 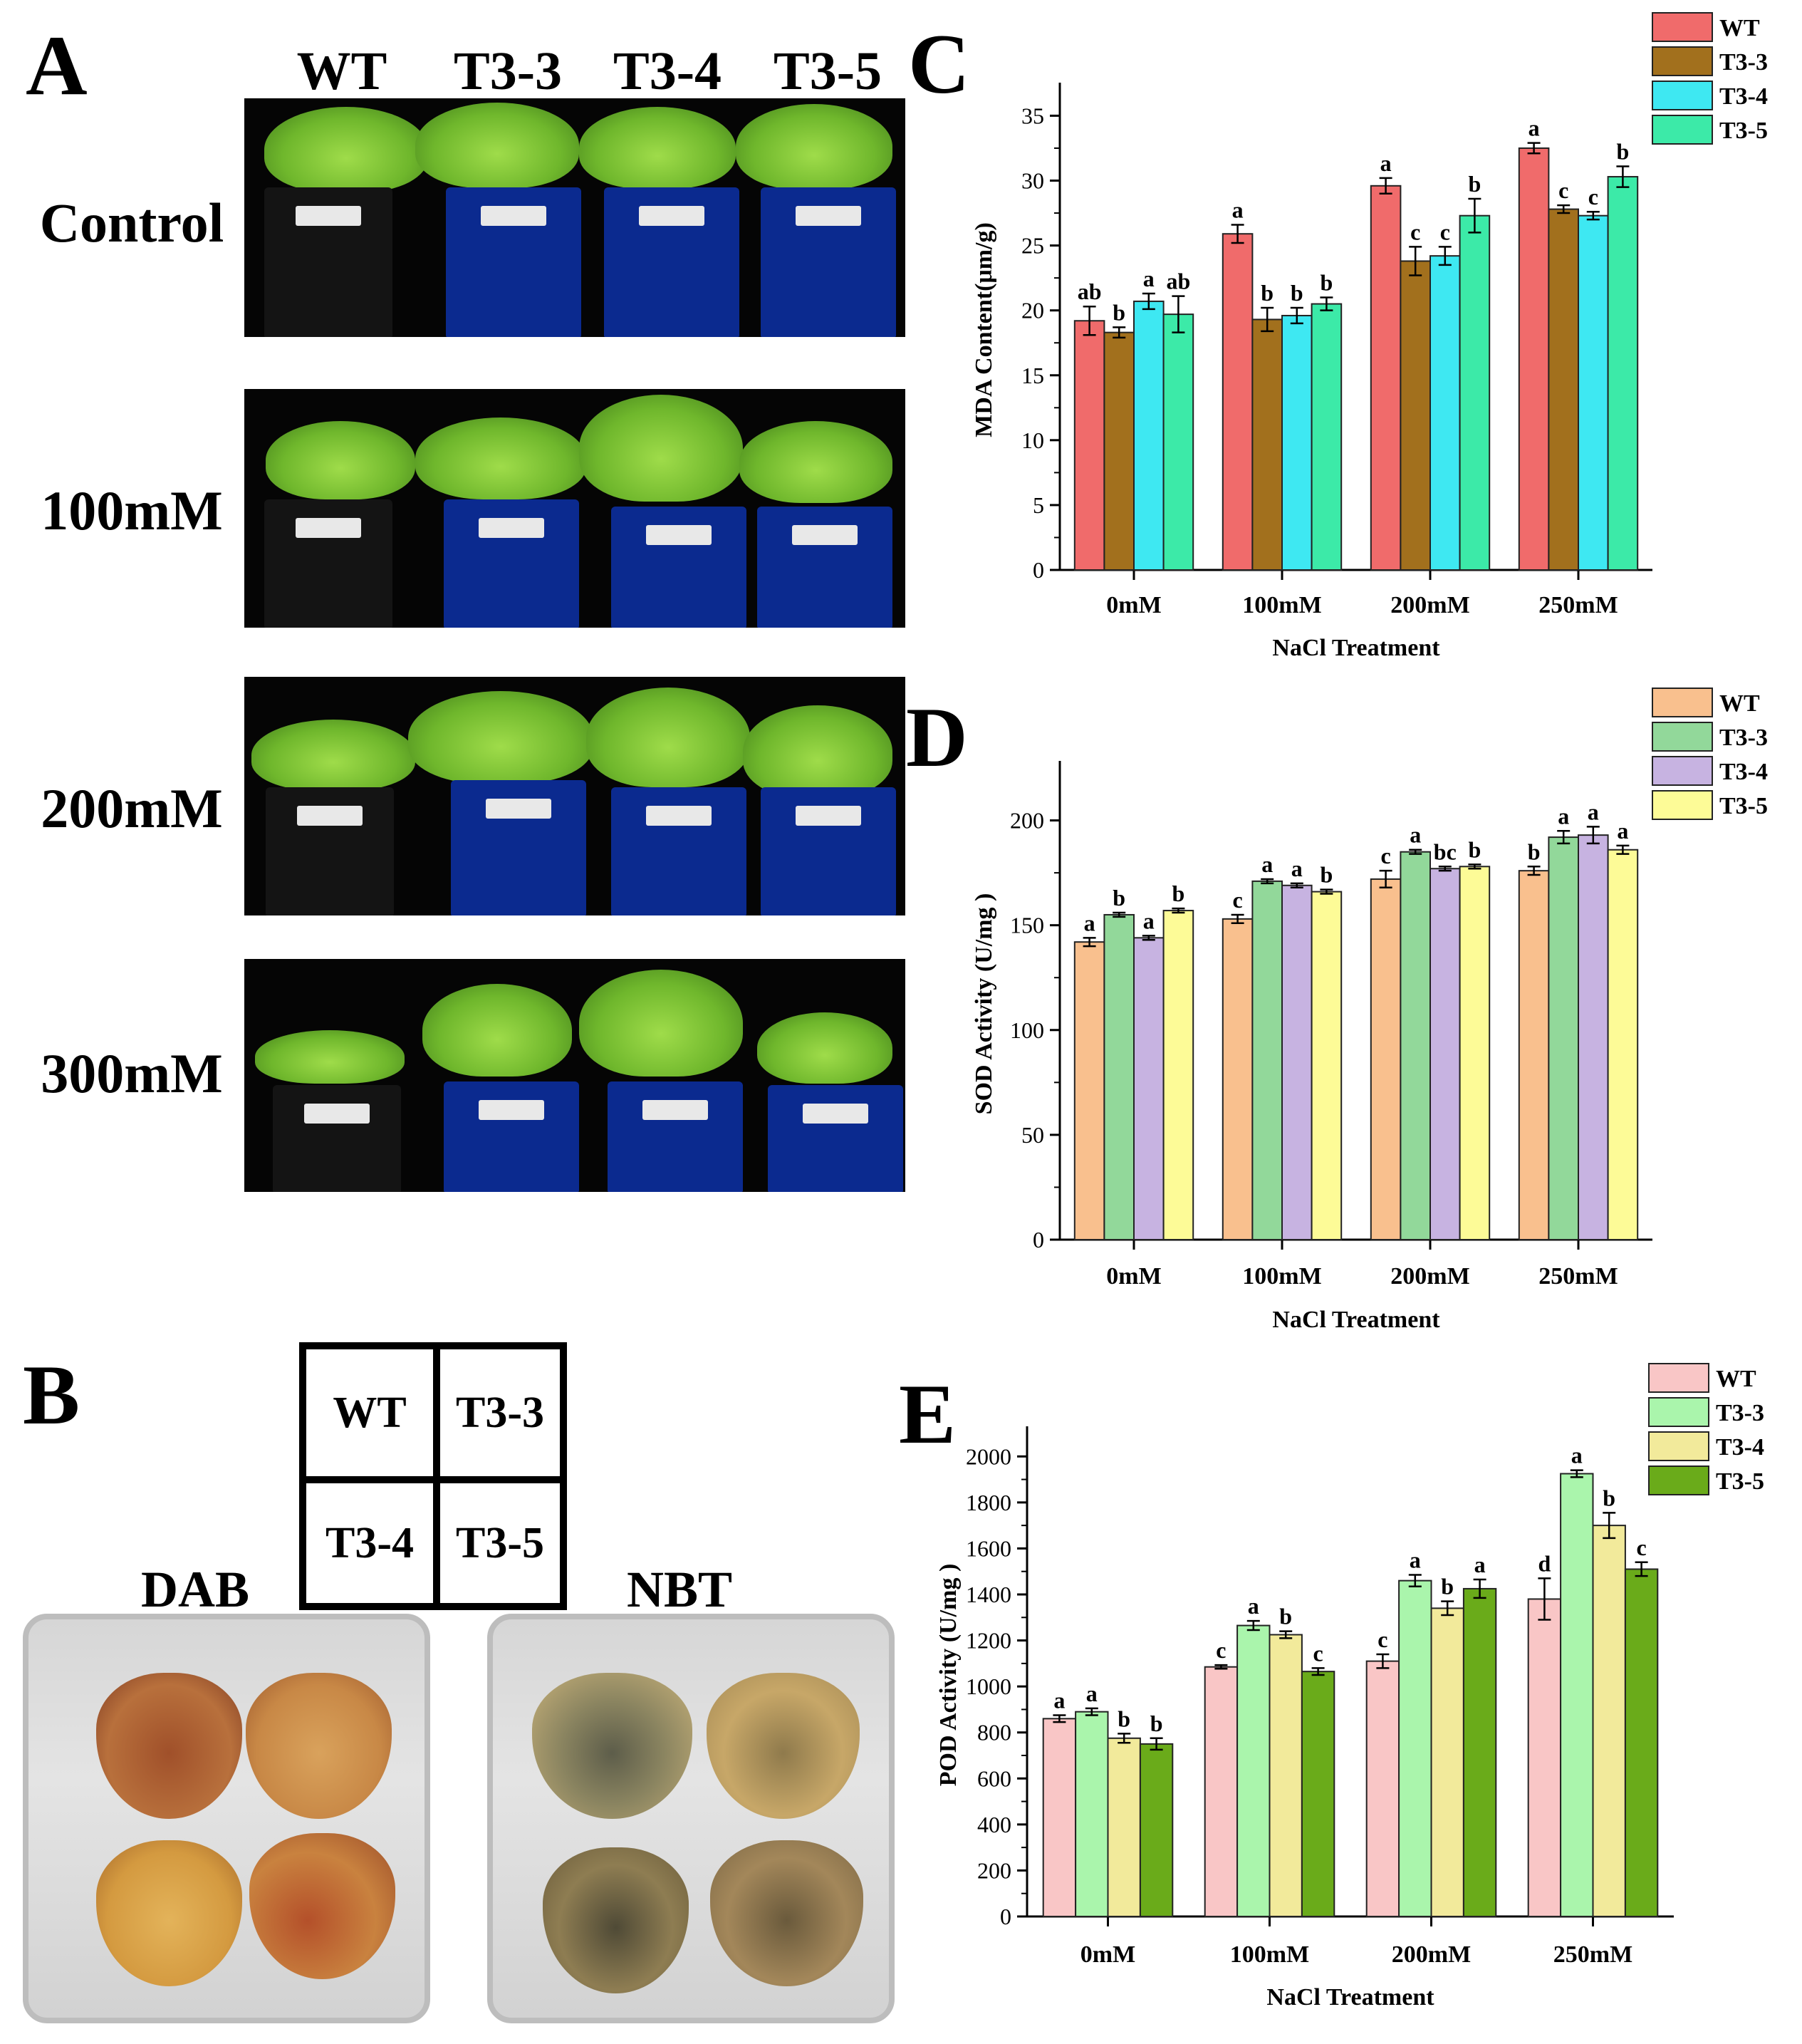 What do you see at coordinates (132, 1073) in the screenshot?
I see `row-label-300mm: 300mM` at bounding box center [132, 1073].